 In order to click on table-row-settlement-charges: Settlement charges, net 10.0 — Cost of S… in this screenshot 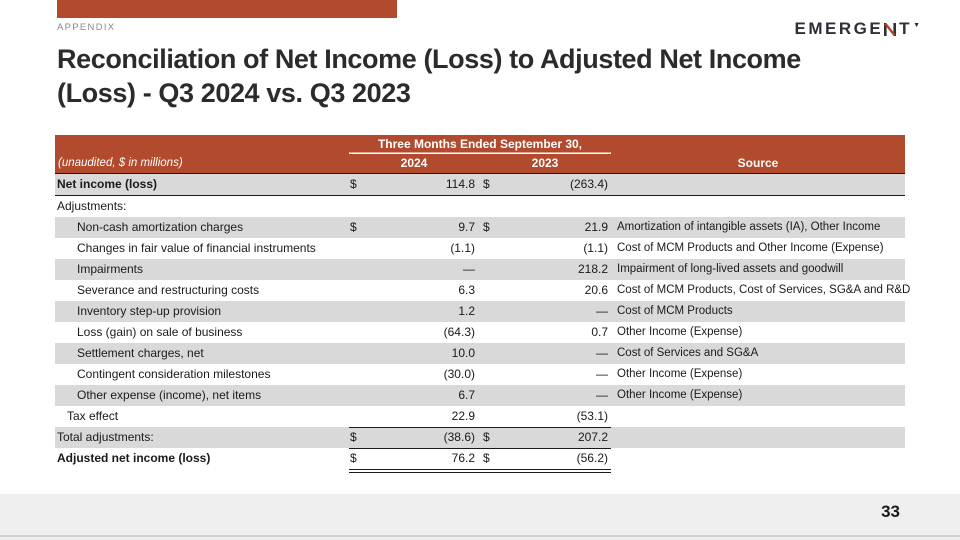, I will do `click(480, 353)`.